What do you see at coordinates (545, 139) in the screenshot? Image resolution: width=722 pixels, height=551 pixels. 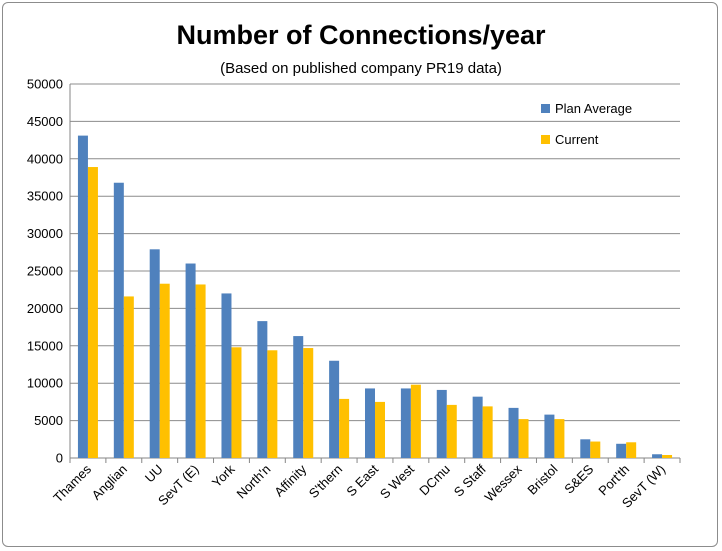 I see `legend-swatch-current` at bounding box center [545, 139].